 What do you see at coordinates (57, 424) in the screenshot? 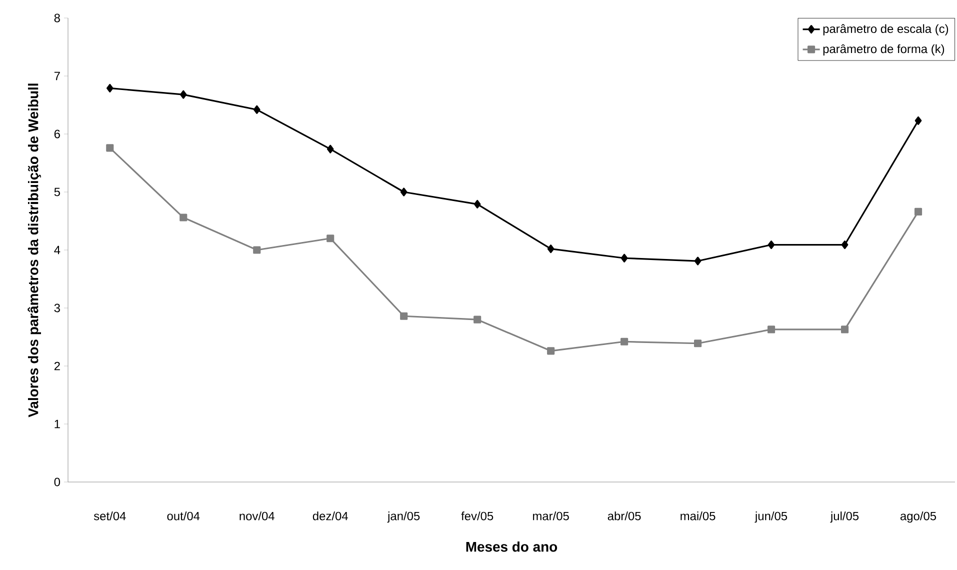
I see `y-tick-label: 1` at bounding box center [57, 424].